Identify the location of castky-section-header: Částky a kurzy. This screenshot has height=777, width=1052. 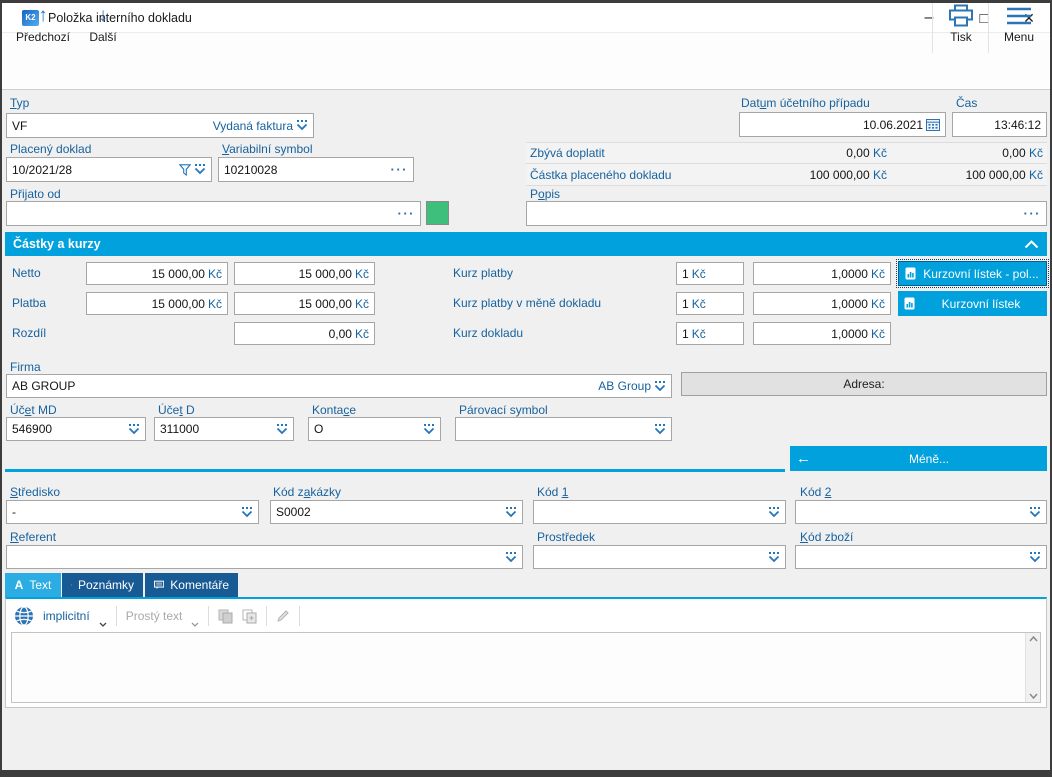
(526, 244).